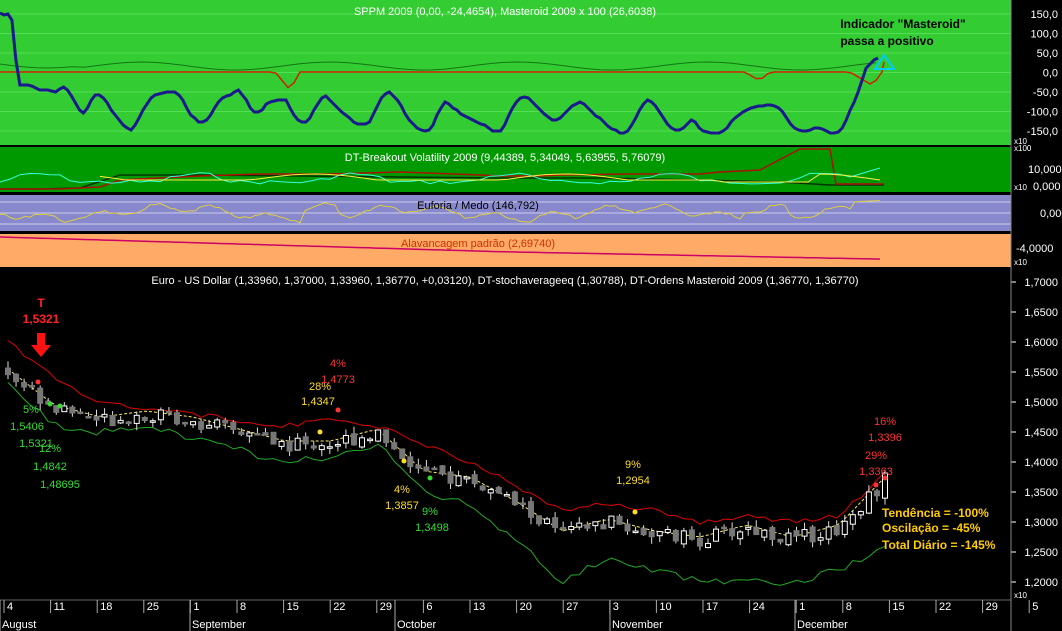 The height and width of the screenshot is (631, 1062). I want to click on breakout-series-red, so click(442, 169).